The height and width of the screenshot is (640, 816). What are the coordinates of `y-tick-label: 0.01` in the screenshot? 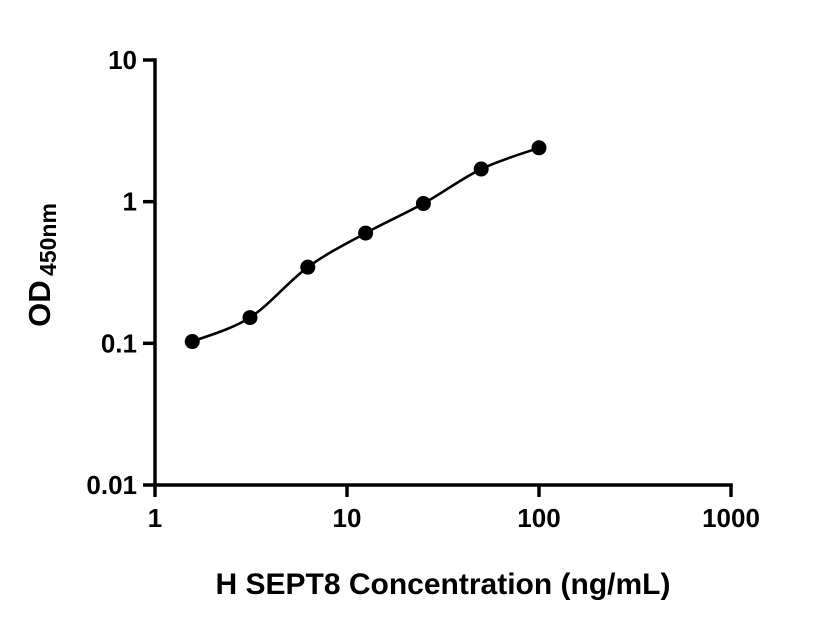 It's located at (111, 485).